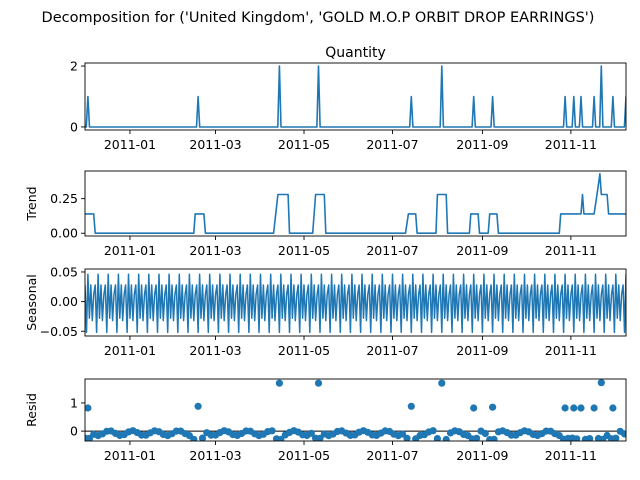  What do you see at coordinates (74, 66) in the screenshot?
I see `y-tick-label: 2` at bounding box center [74, 66].